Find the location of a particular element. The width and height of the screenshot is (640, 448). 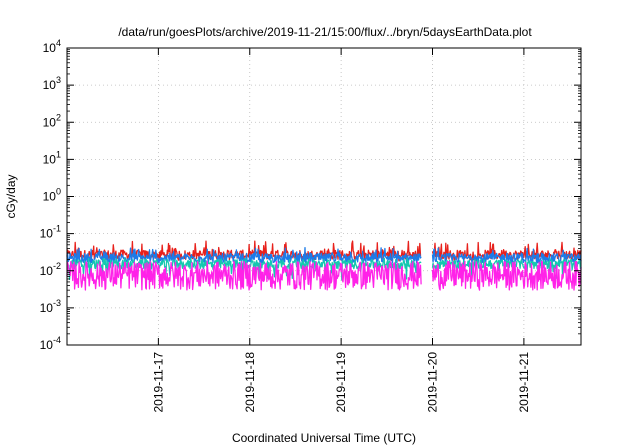

y-tick-label: 10⁻¹ is located at coordinates (50, 232).